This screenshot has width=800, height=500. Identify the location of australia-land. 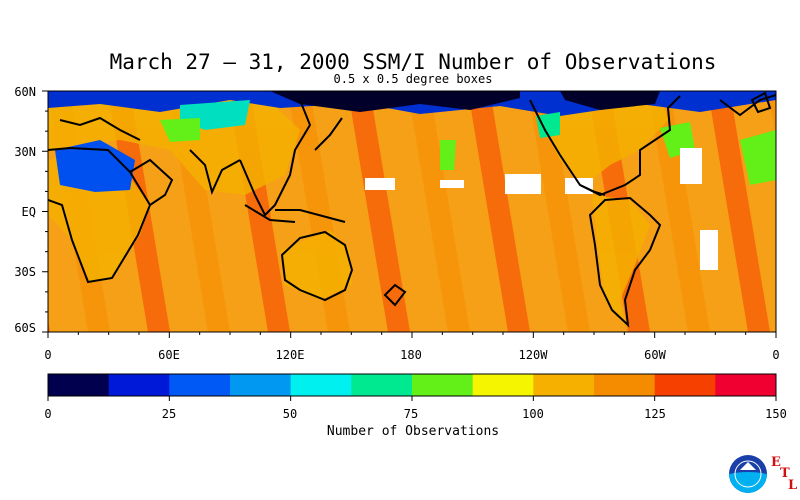
(317, 265).